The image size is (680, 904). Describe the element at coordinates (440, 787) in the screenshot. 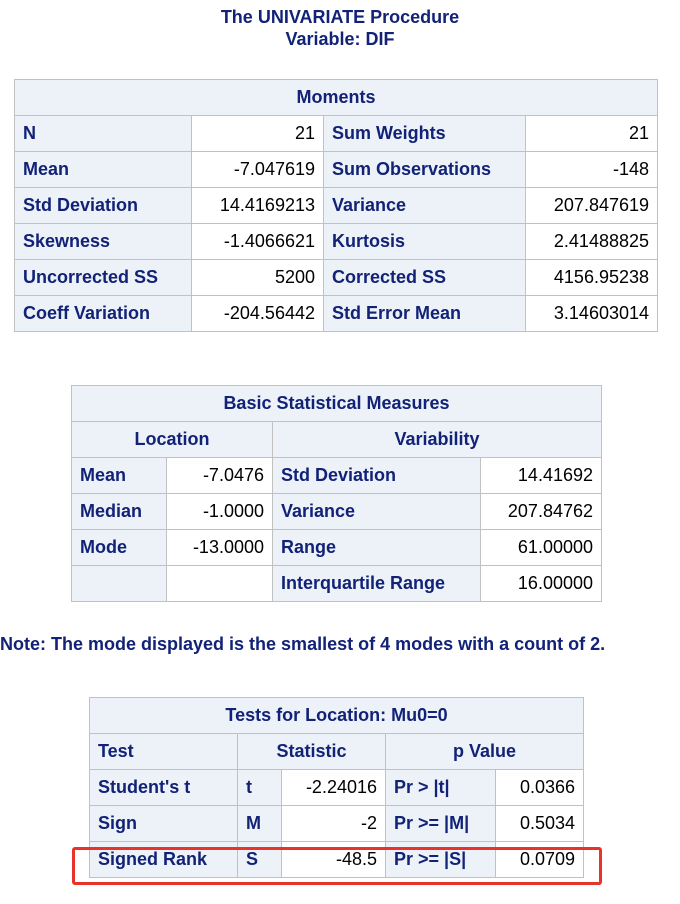

I see `pvalue-label: Pr > |t|` at that location.